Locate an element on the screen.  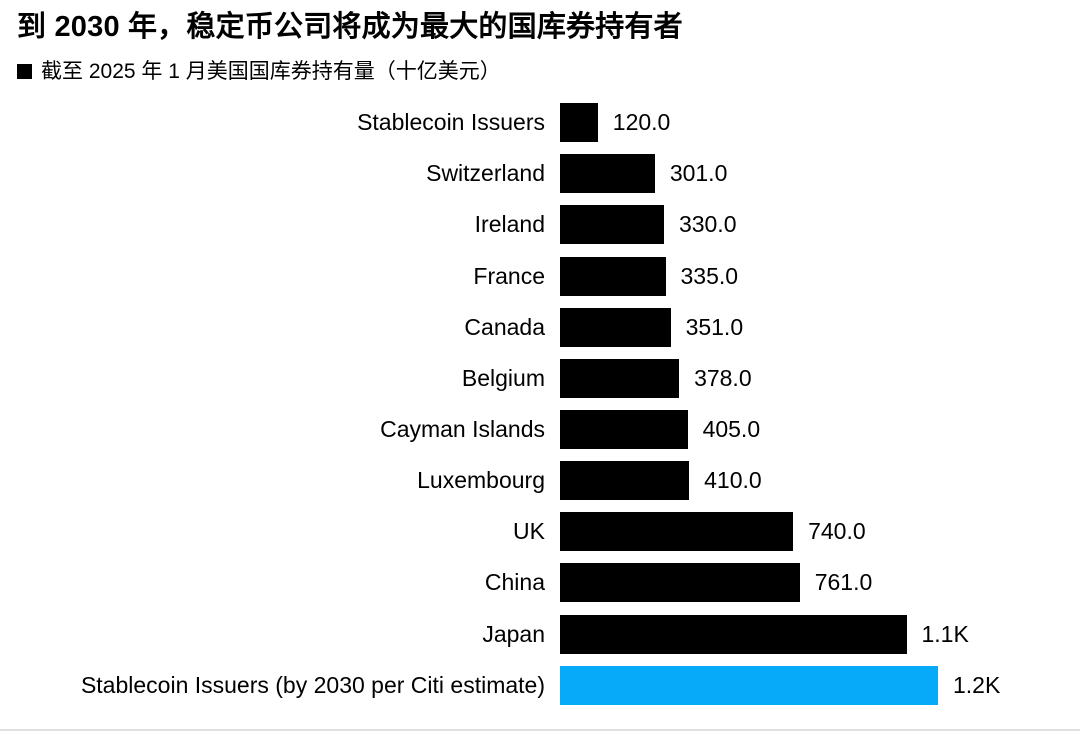
bar-row: Switzerland 301.0 is located at coordinates (540, 173).